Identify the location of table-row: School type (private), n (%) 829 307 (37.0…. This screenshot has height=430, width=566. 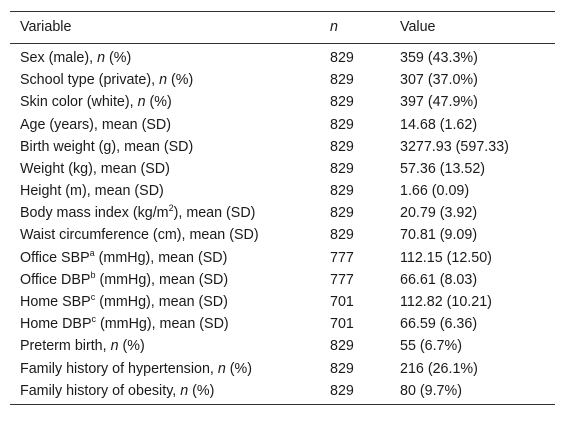
(282, 80).